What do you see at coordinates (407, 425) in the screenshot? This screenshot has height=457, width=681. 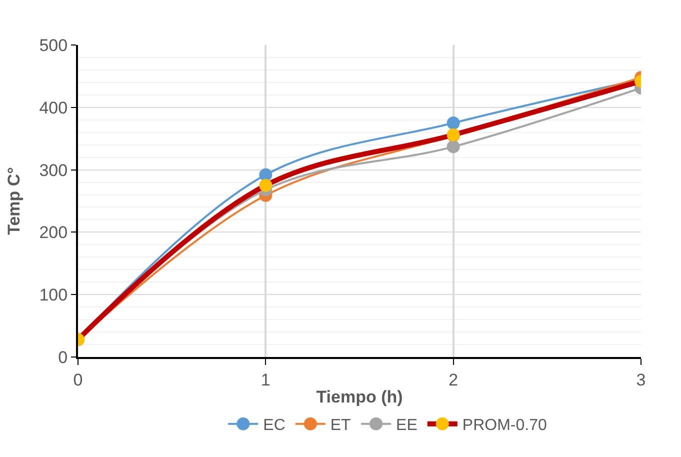 I see `legend-label: EE` at bounding box center [407, 425].